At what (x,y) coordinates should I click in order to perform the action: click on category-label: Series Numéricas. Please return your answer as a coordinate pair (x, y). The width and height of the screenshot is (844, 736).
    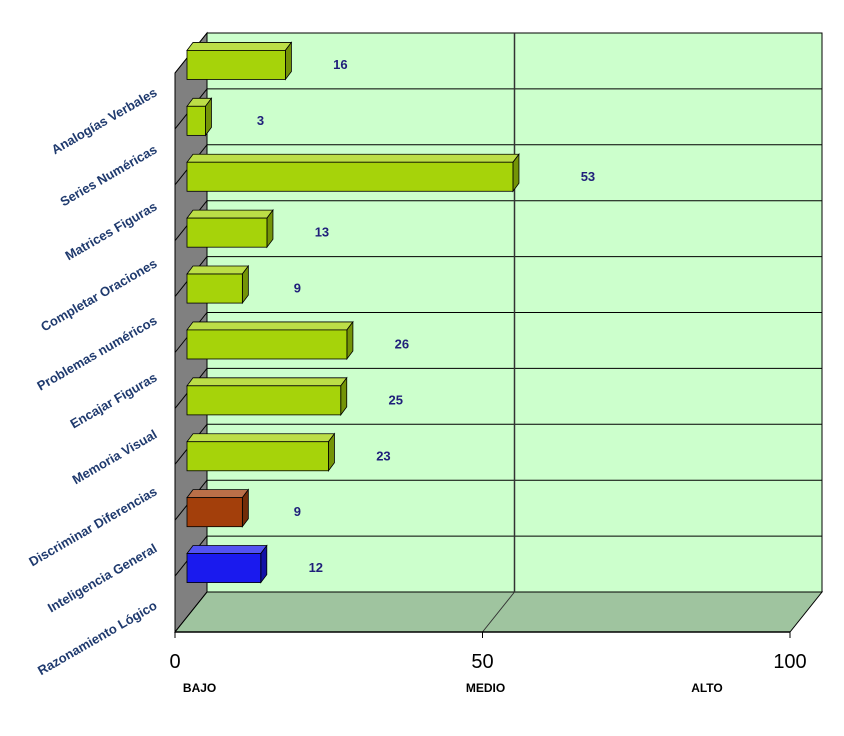
    Looking at the image, I should click on (108, 176).